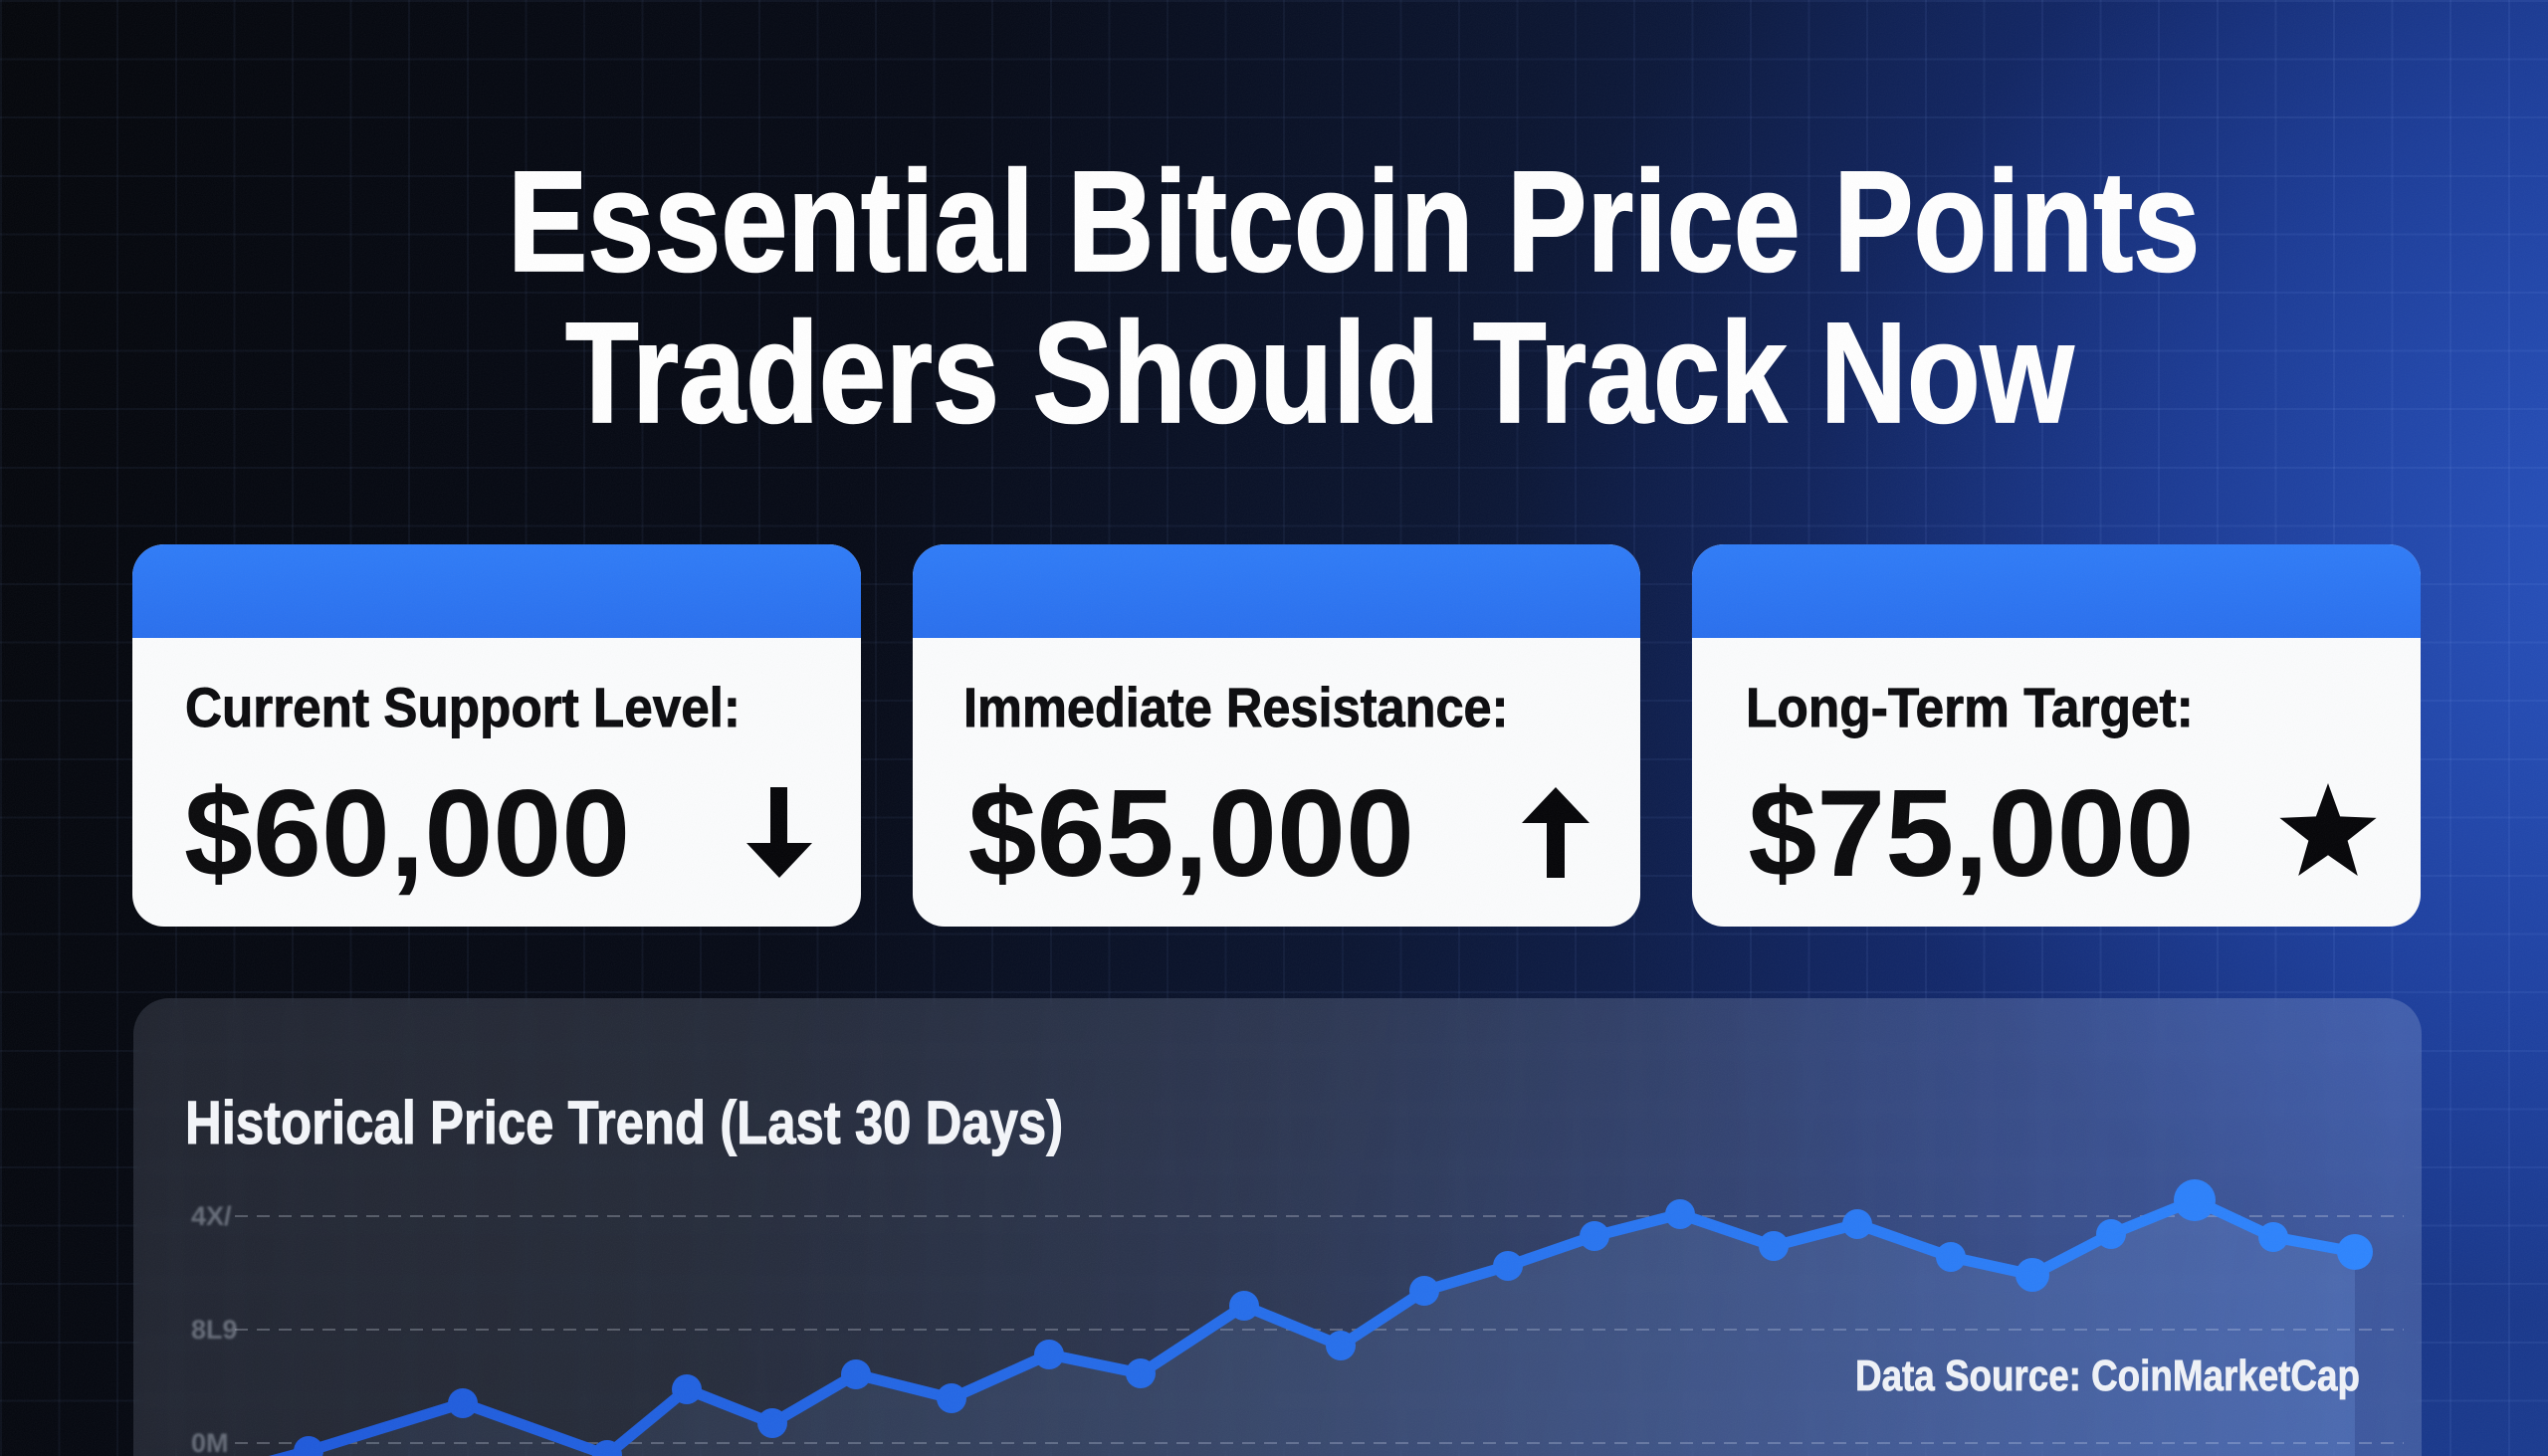 This screenshot has height=1456, width=2548. I want to click on svg-text: 4X/, so click(211, 1216).